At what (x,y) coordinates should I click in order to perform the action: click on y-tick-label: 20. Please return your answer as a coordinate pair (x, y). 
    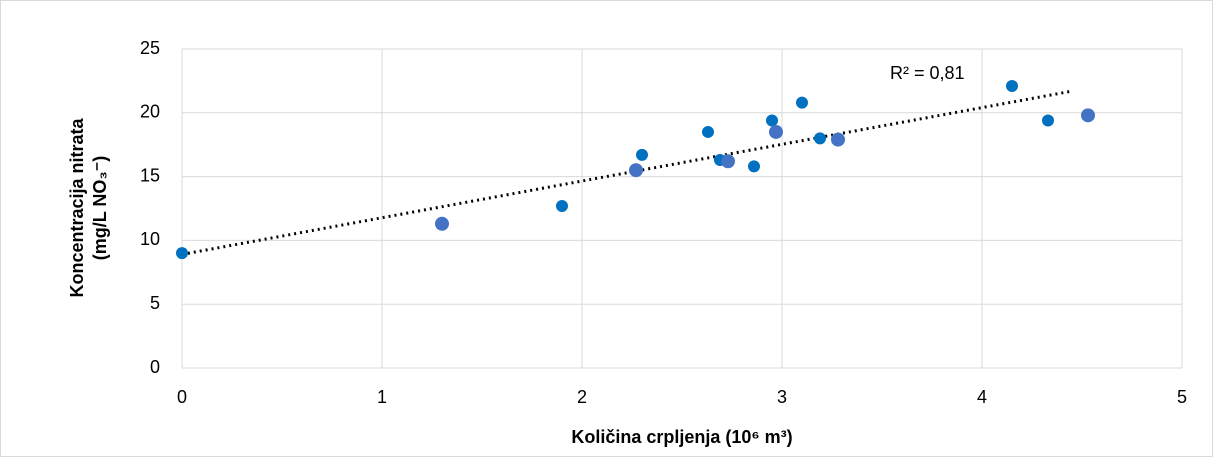
    Looking at the image, I should click on (150, 112).